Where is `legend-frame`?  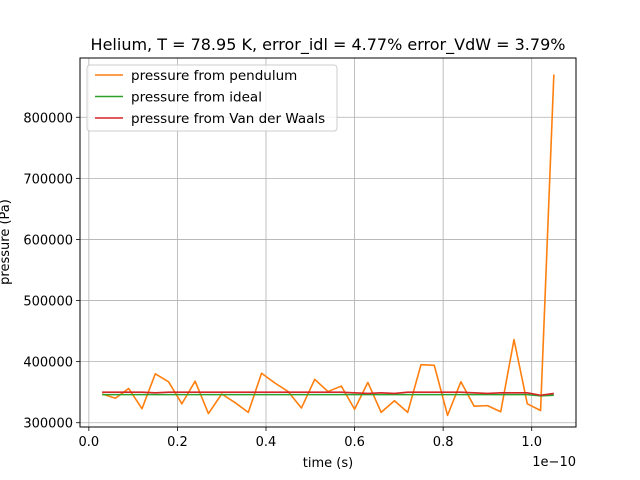
legend-frame is located at coordinates (212, 98).